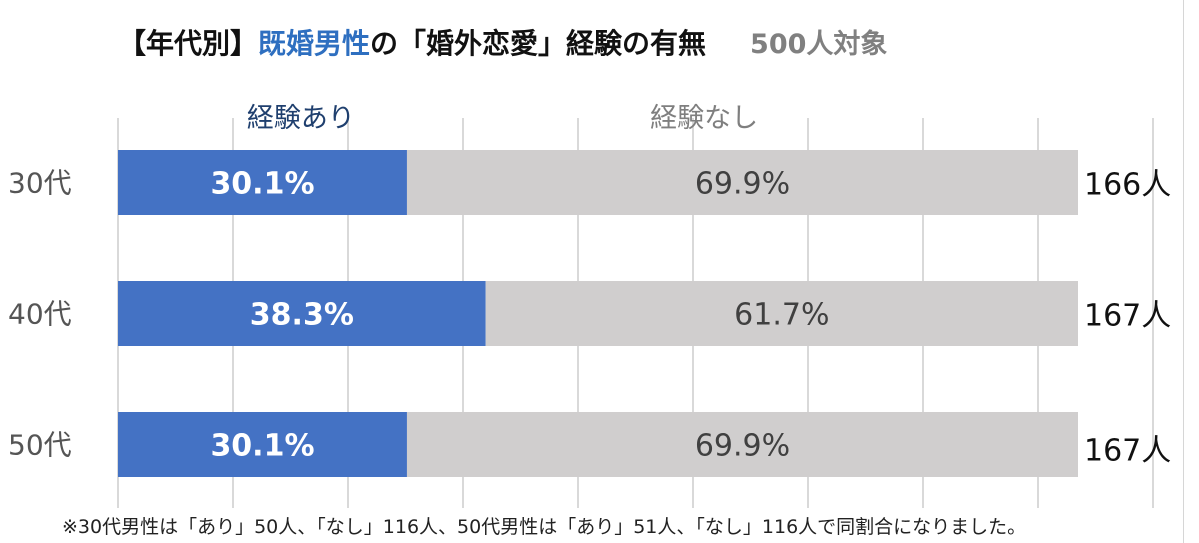 This screenshot has width=1199, height=543. I want to click on title-part-3: の「婚外恋愛」経験の有無, so click(538, 43).